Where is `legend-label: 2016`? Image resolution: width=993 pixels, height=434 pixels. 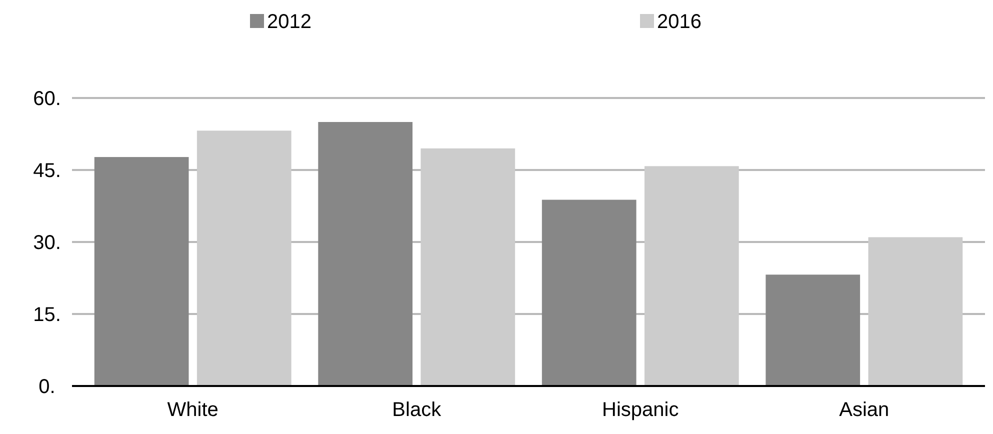 legend-label: 2016 is located at coordinates (679, 22).